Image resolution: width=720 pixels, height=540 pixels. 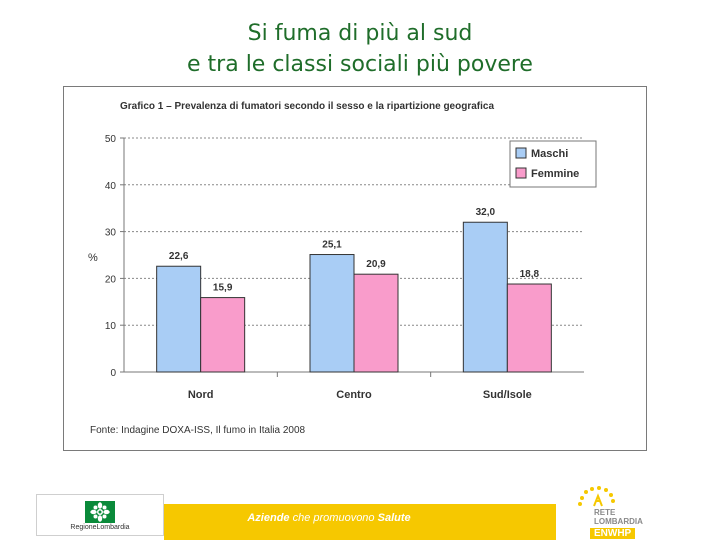 What do you see at coordinates (530, 274) in the screenshot?
I see `data-label: 18,8` at bounding box center [530, 274].